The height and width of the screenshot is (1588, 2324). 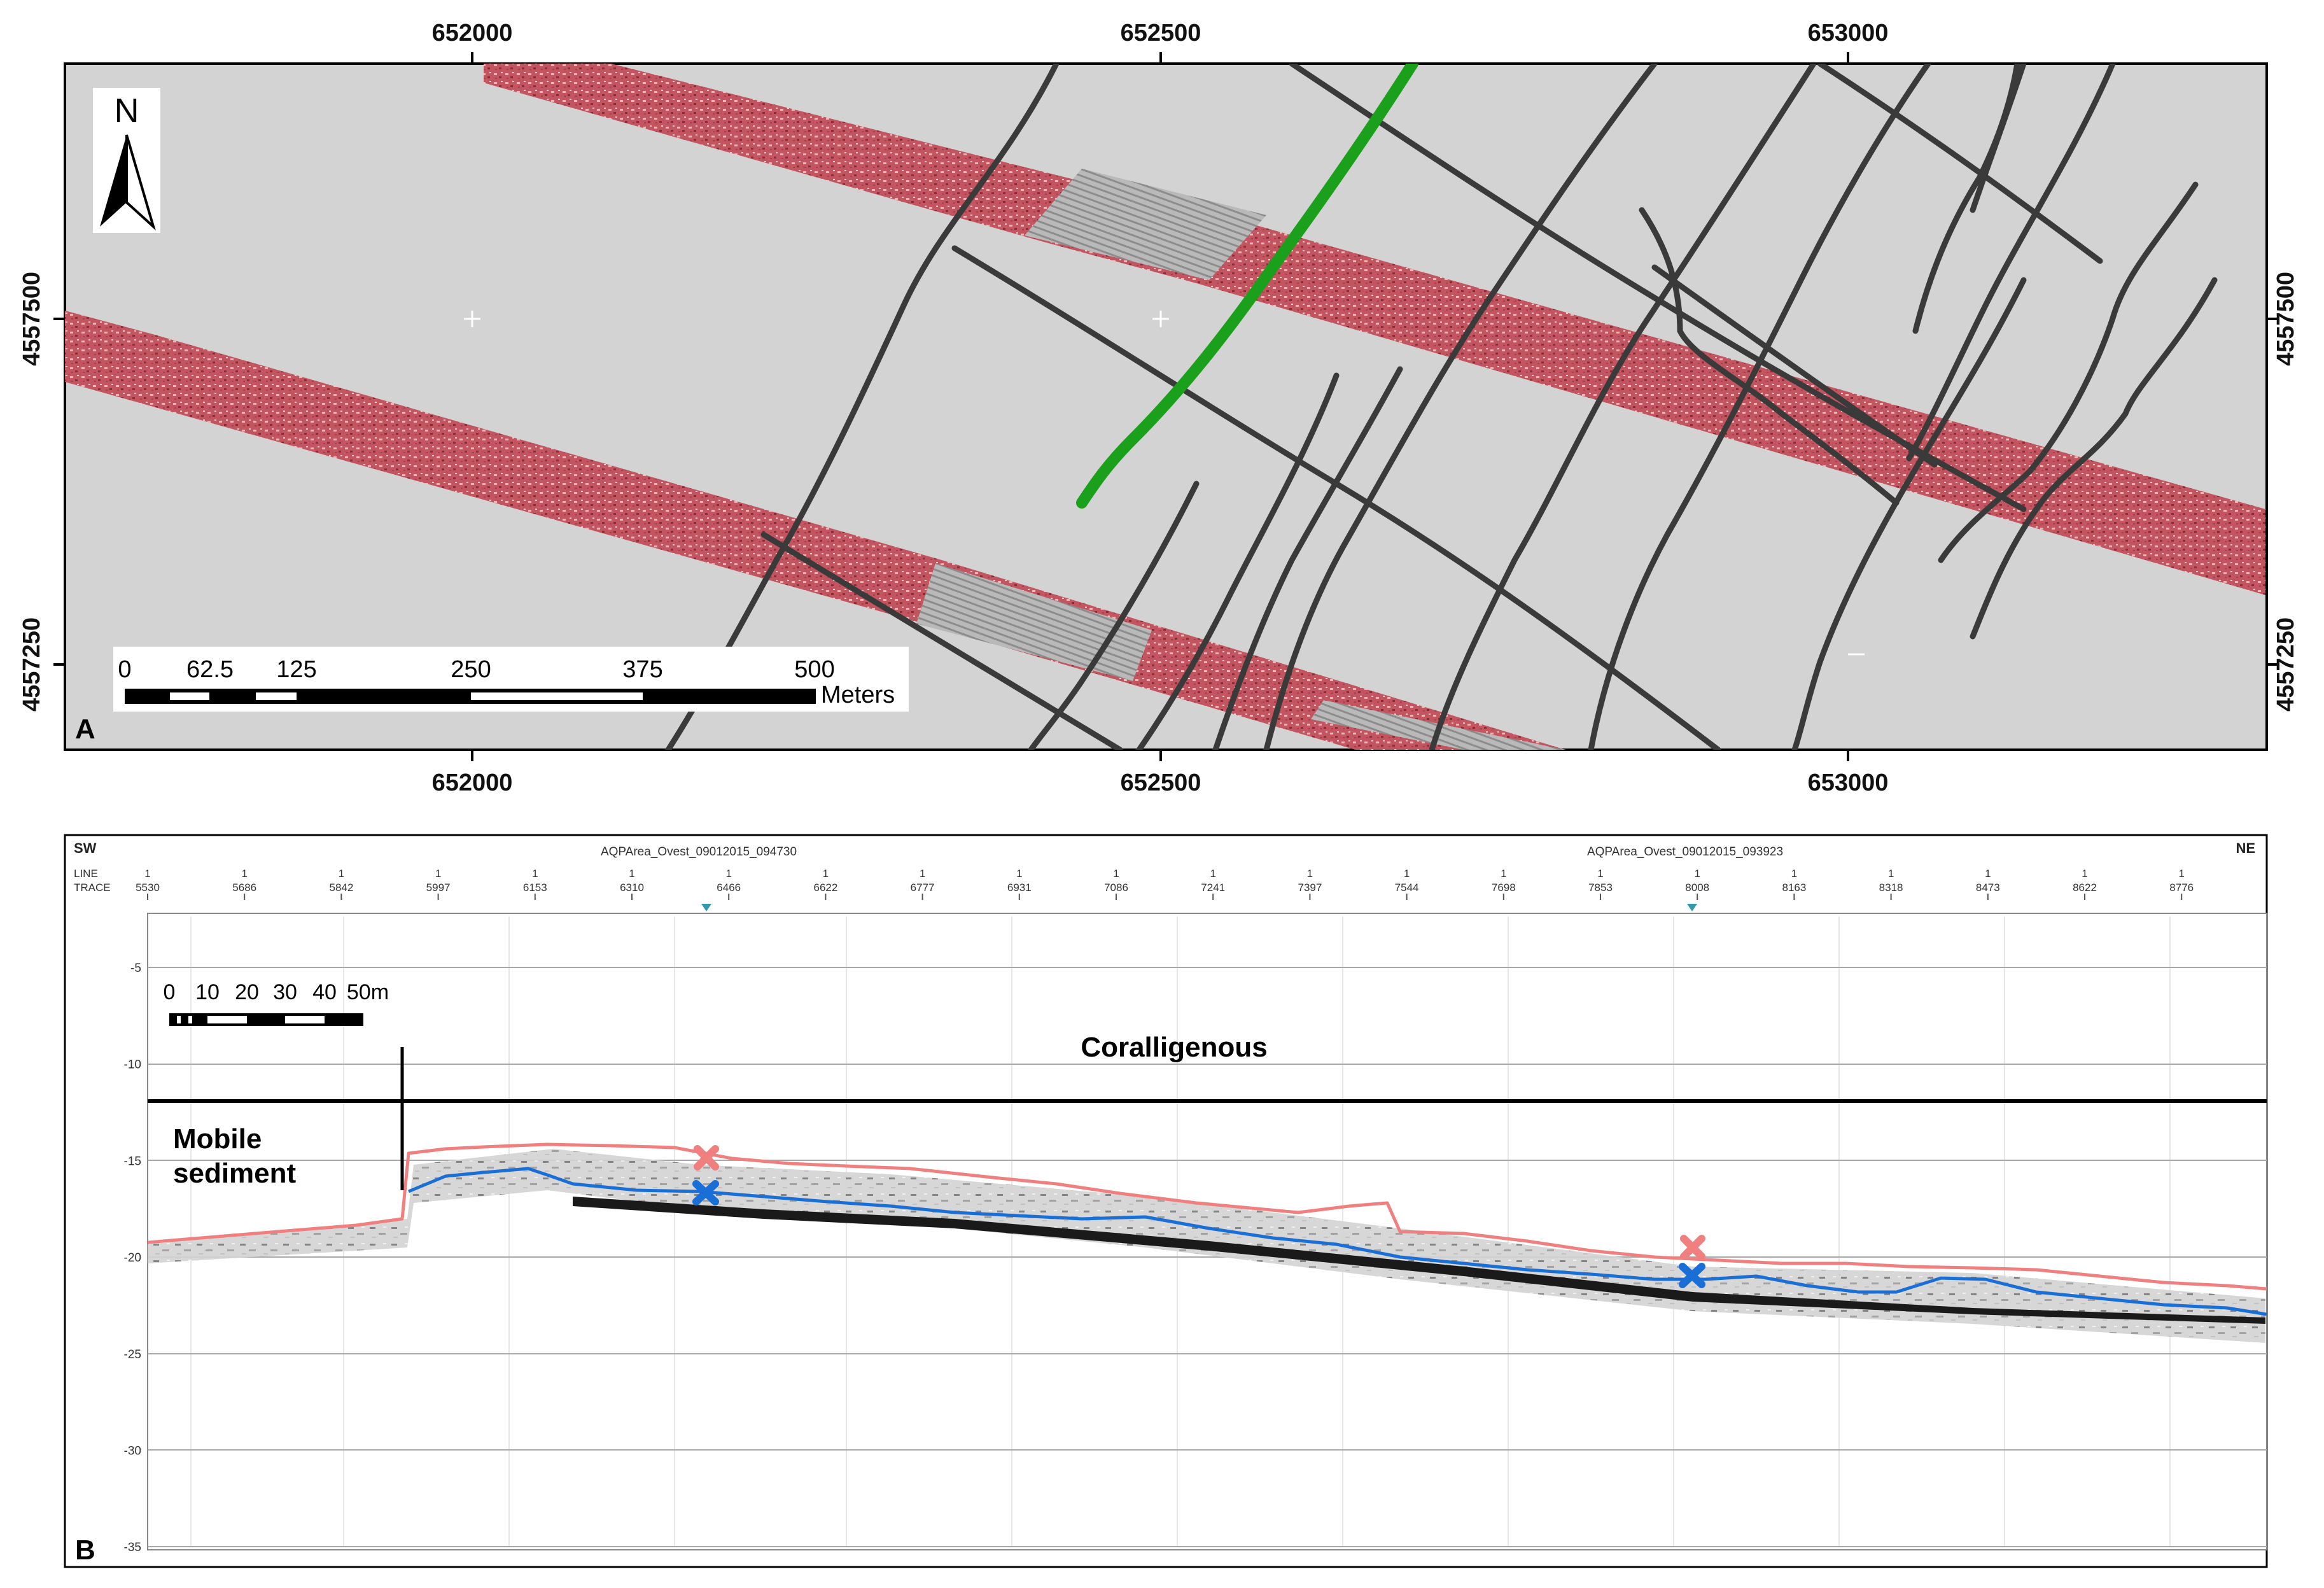 What do you see at coordinates (471, 669) in the screenshot?
I see `scale-label-250: 250` at bounding box center [471, 669].